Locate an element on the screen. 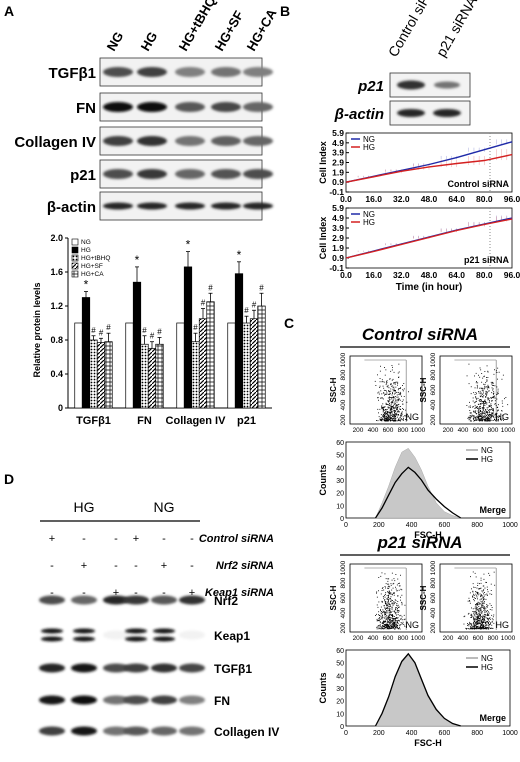 The width and height of the screenshot is (520, 762). c-hist-x-tick: 600 is located at coordinates (445, 525).